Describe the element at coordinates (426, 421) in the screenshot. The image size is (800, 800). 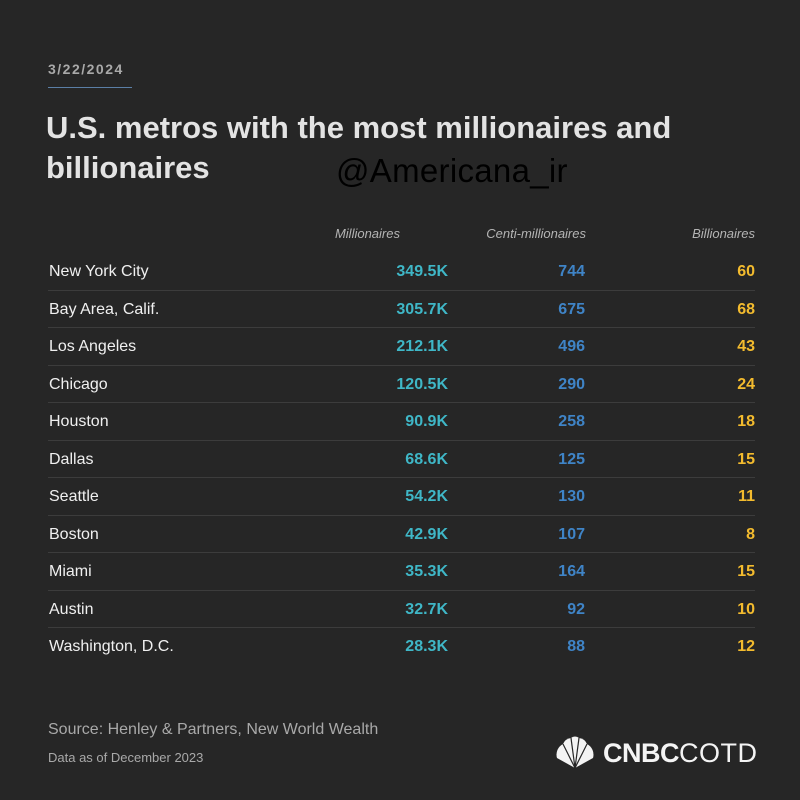
I see `millionaires-value: 90.9K` at that location.